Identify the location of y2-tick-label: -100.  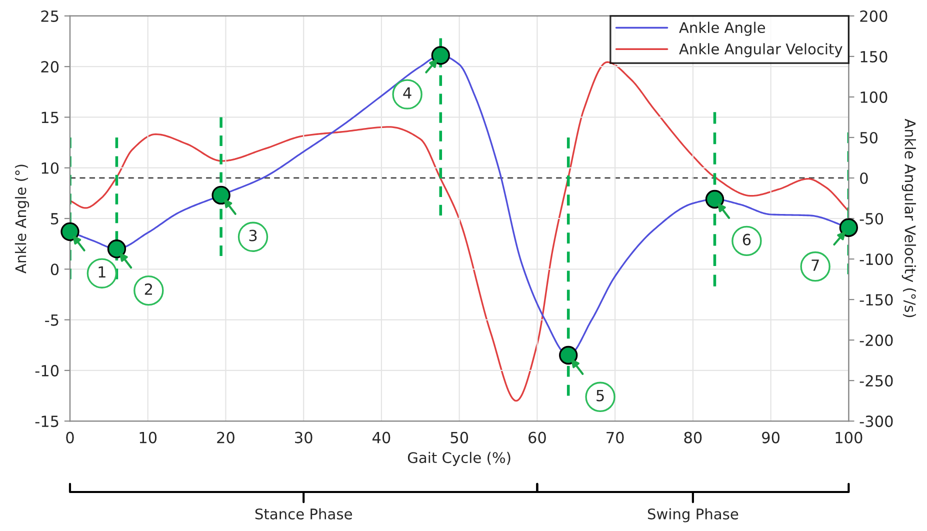
(876, 259).